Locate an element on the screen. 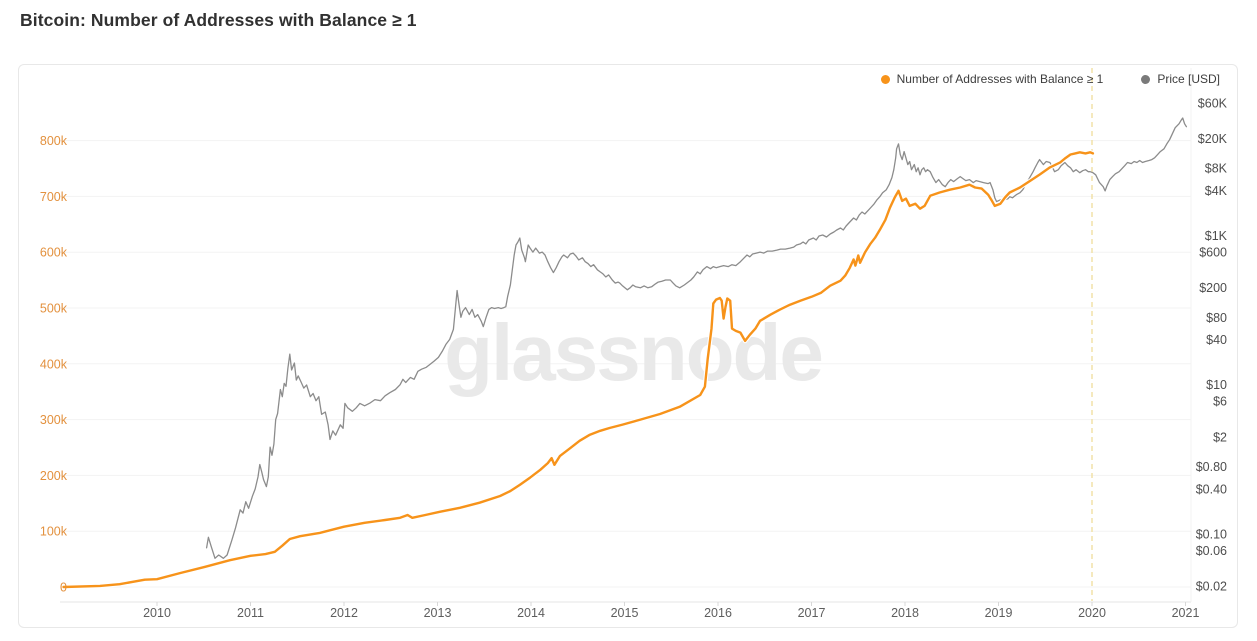 The width and height of the screenshot is (1257, 641). x-axis-year-label: 2020 is located at coordinates (1092, 613).